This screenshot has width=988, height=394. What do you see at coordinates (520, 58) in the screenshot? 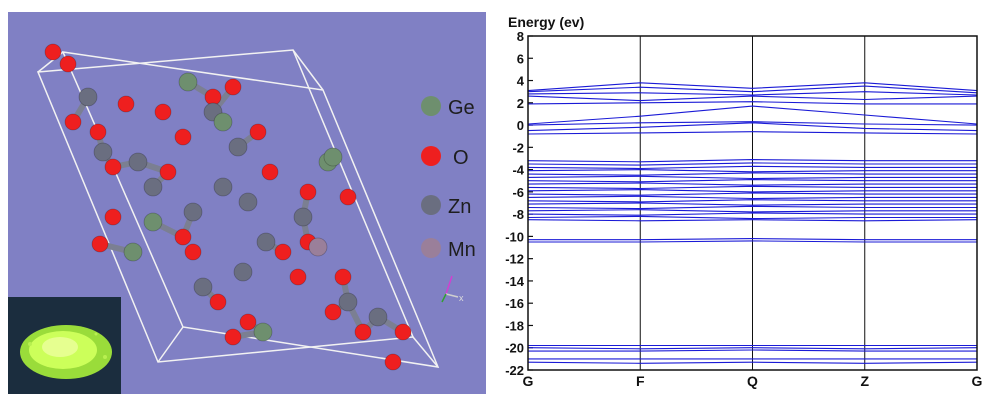
I see `y-tick-label: 6` at bounding box center [520, 58].